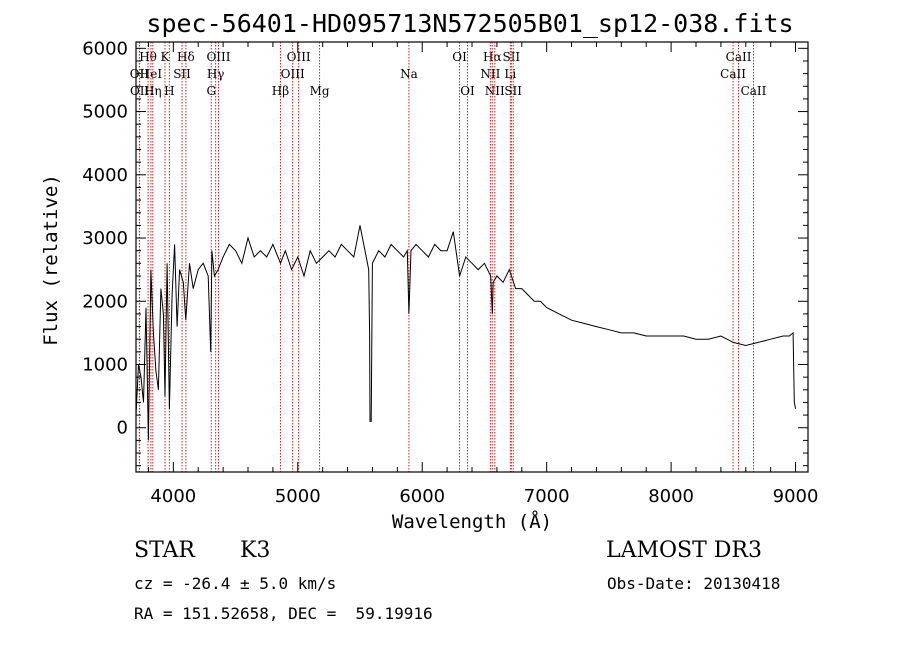 The height and width of the screenshot is (649, 900). What do you see at coordinates (467, 91) in the screenshot?
I see `line-marker-label-18: OI` at bounding box center [467, 91].